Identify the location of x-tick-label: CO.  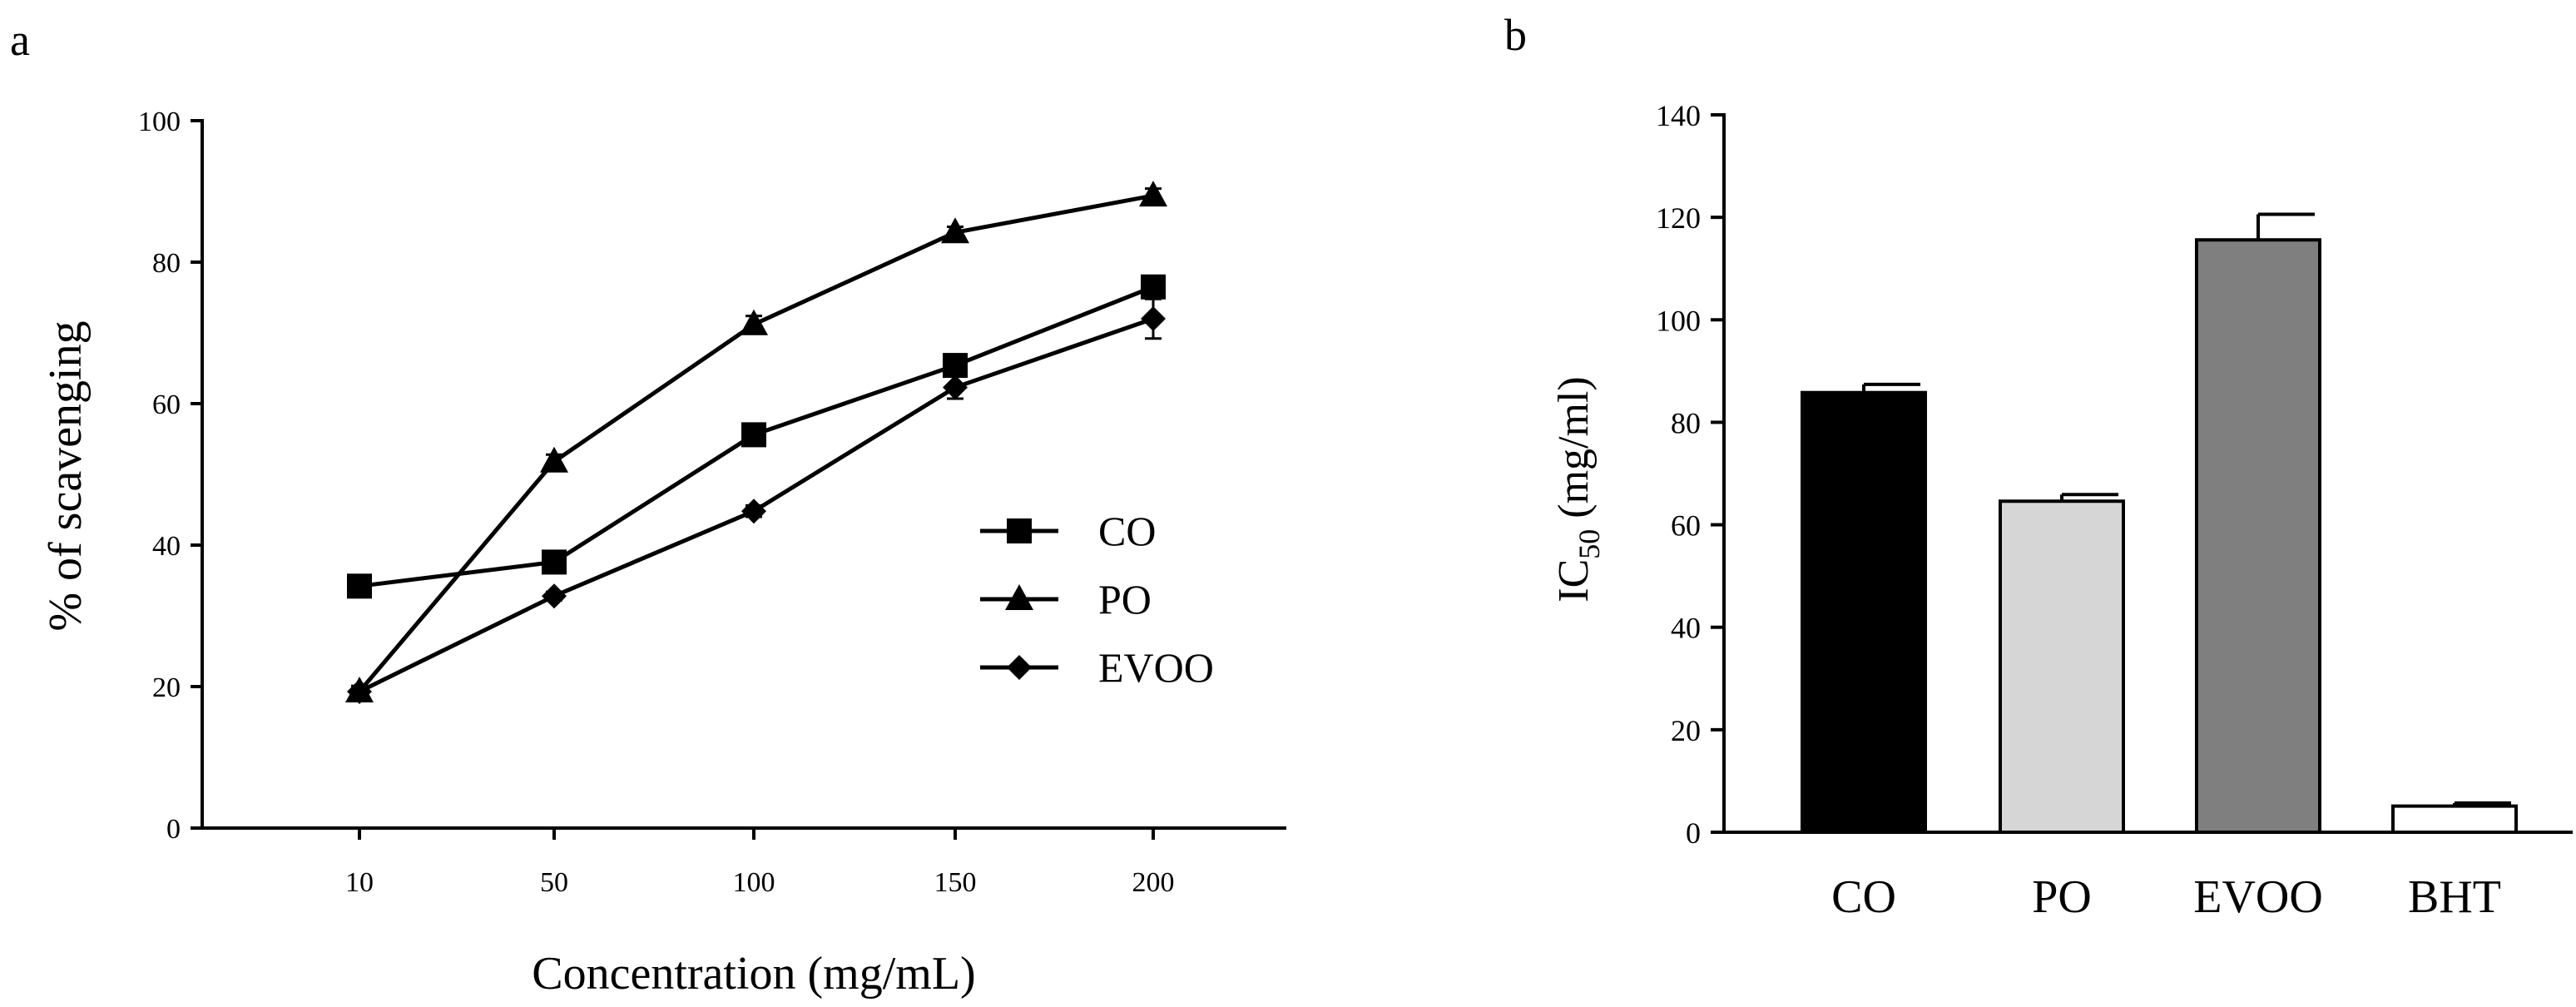
(1864, 897).